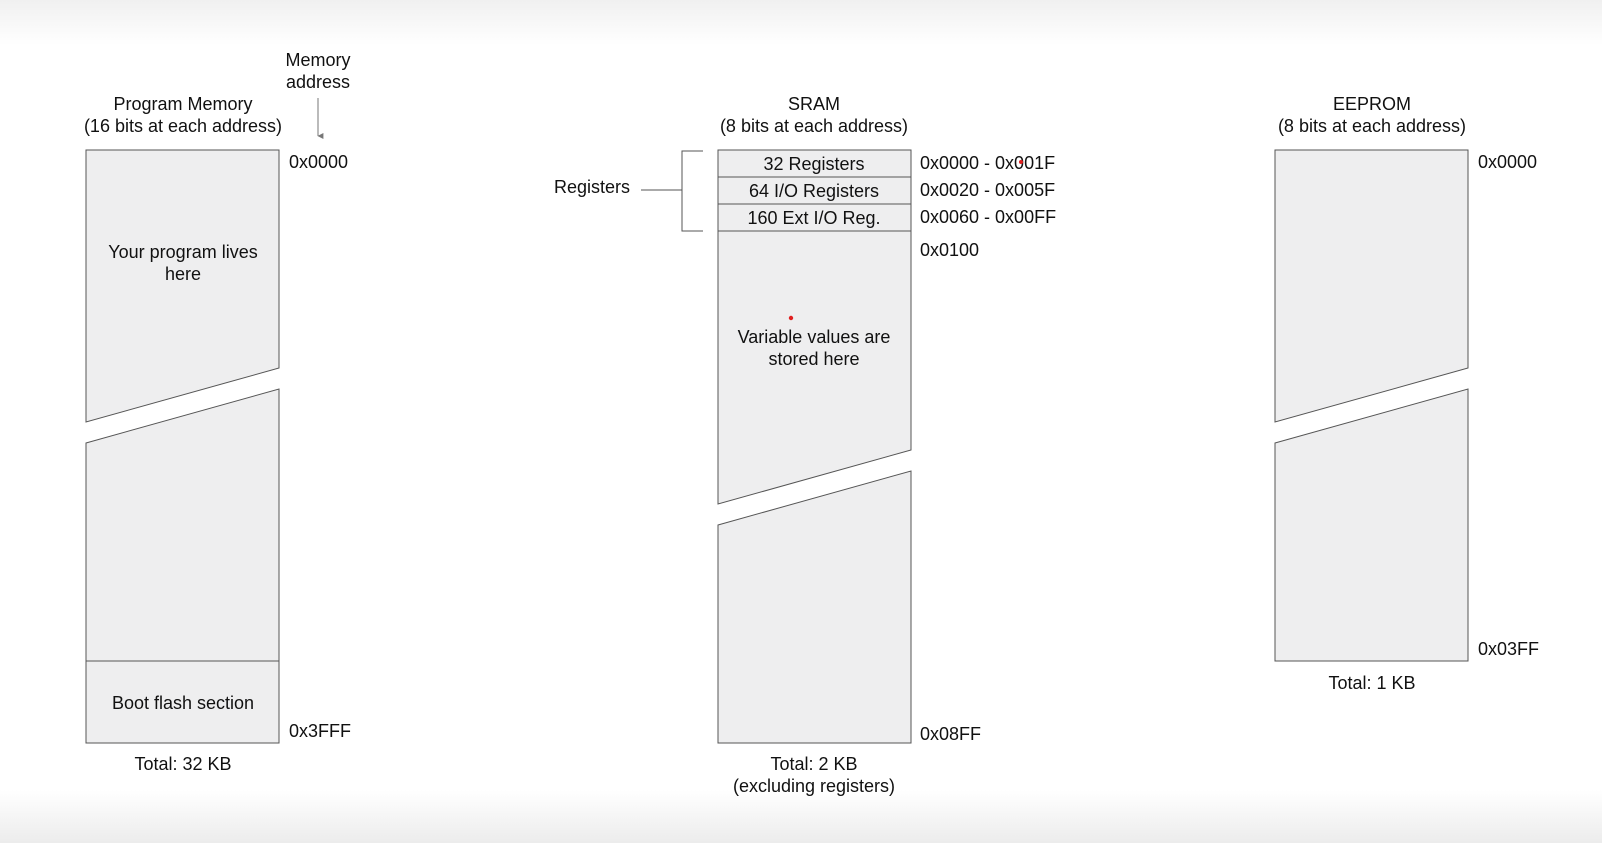  Describe the element at coordinates (317, 60) in the screenshot. I see `memory-address-label: Memory` at that location.